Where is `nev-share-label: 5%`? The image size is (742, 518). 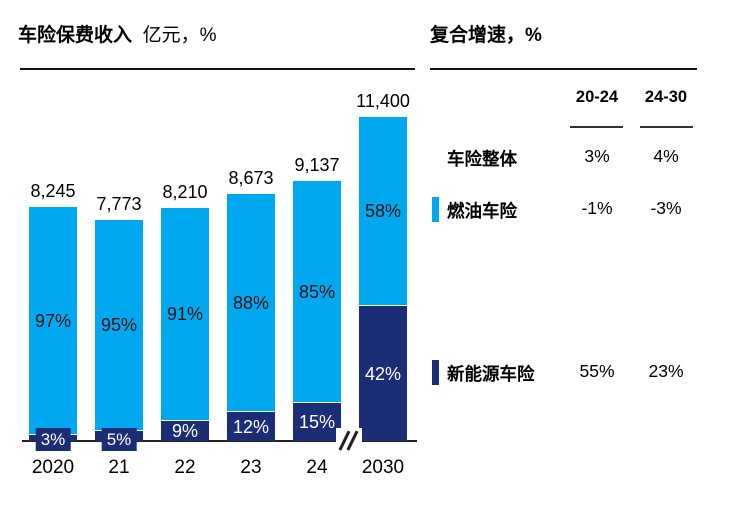
nev-share-label: 5% is located at coordinates (119, 439).